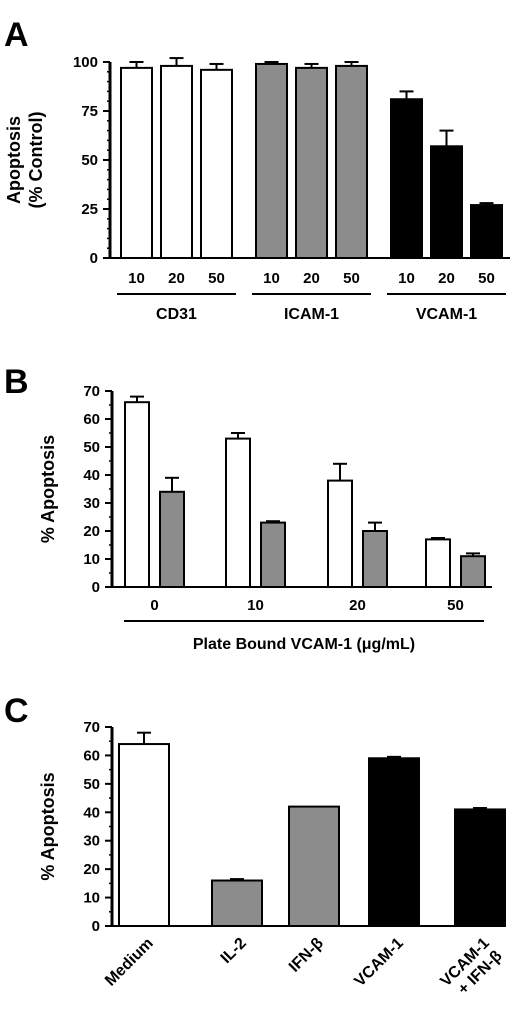 The height and width of the screenshot is (1022, 520). Describe the element at coordinates (446, 314) in the screenshot. I see `panel-a-group-label: VCAM-1` at that location.